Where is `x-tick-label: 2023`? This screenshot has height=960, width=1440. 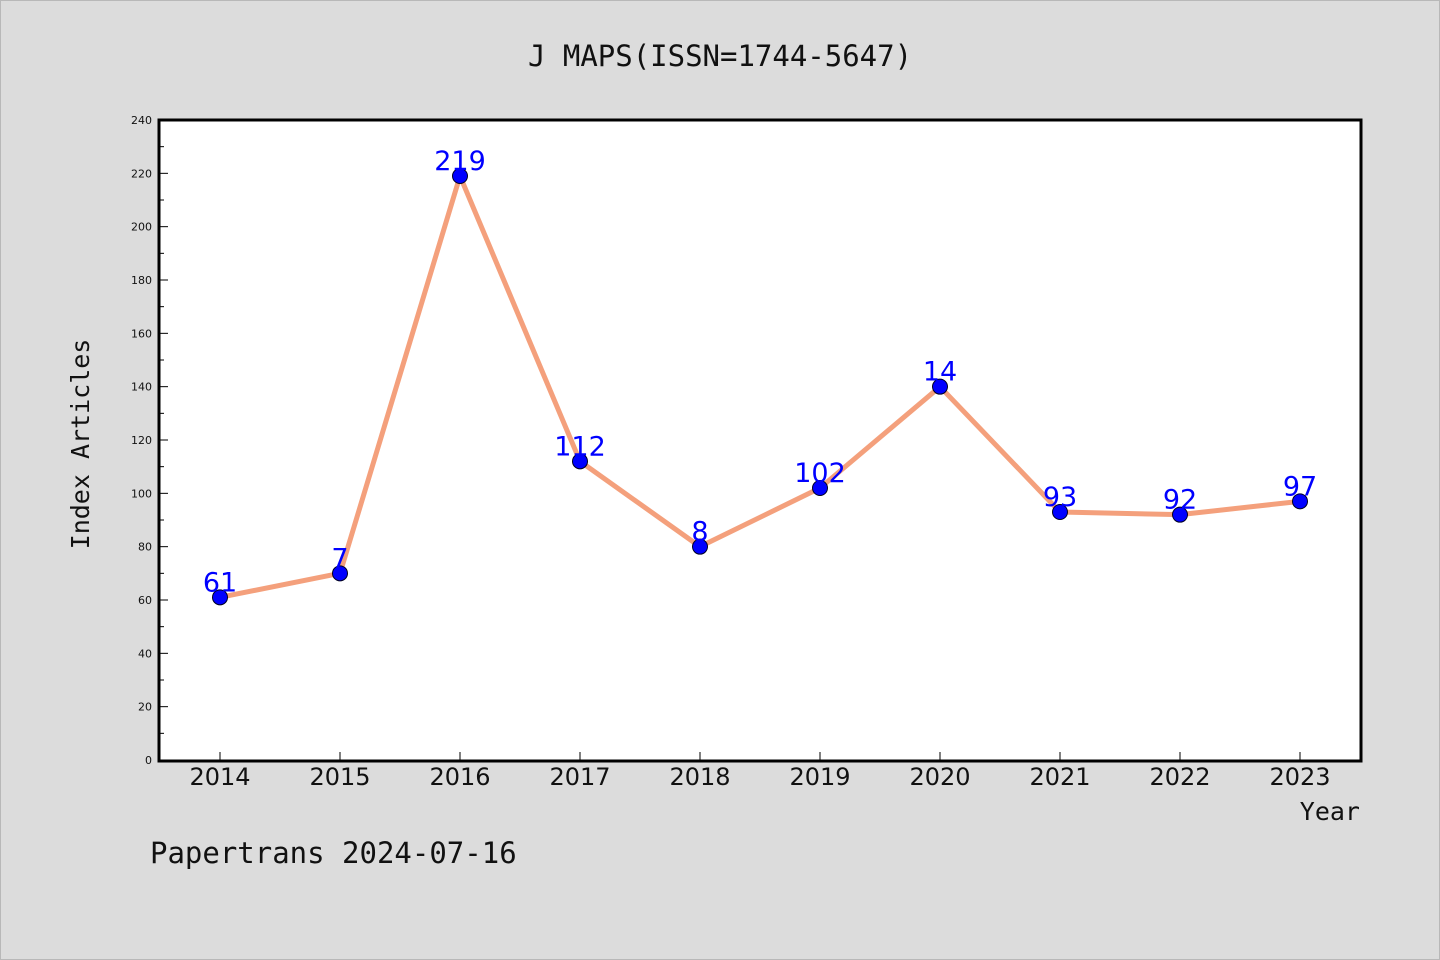 x-tick-label: 2023 is located at coordinates (1299, 777).